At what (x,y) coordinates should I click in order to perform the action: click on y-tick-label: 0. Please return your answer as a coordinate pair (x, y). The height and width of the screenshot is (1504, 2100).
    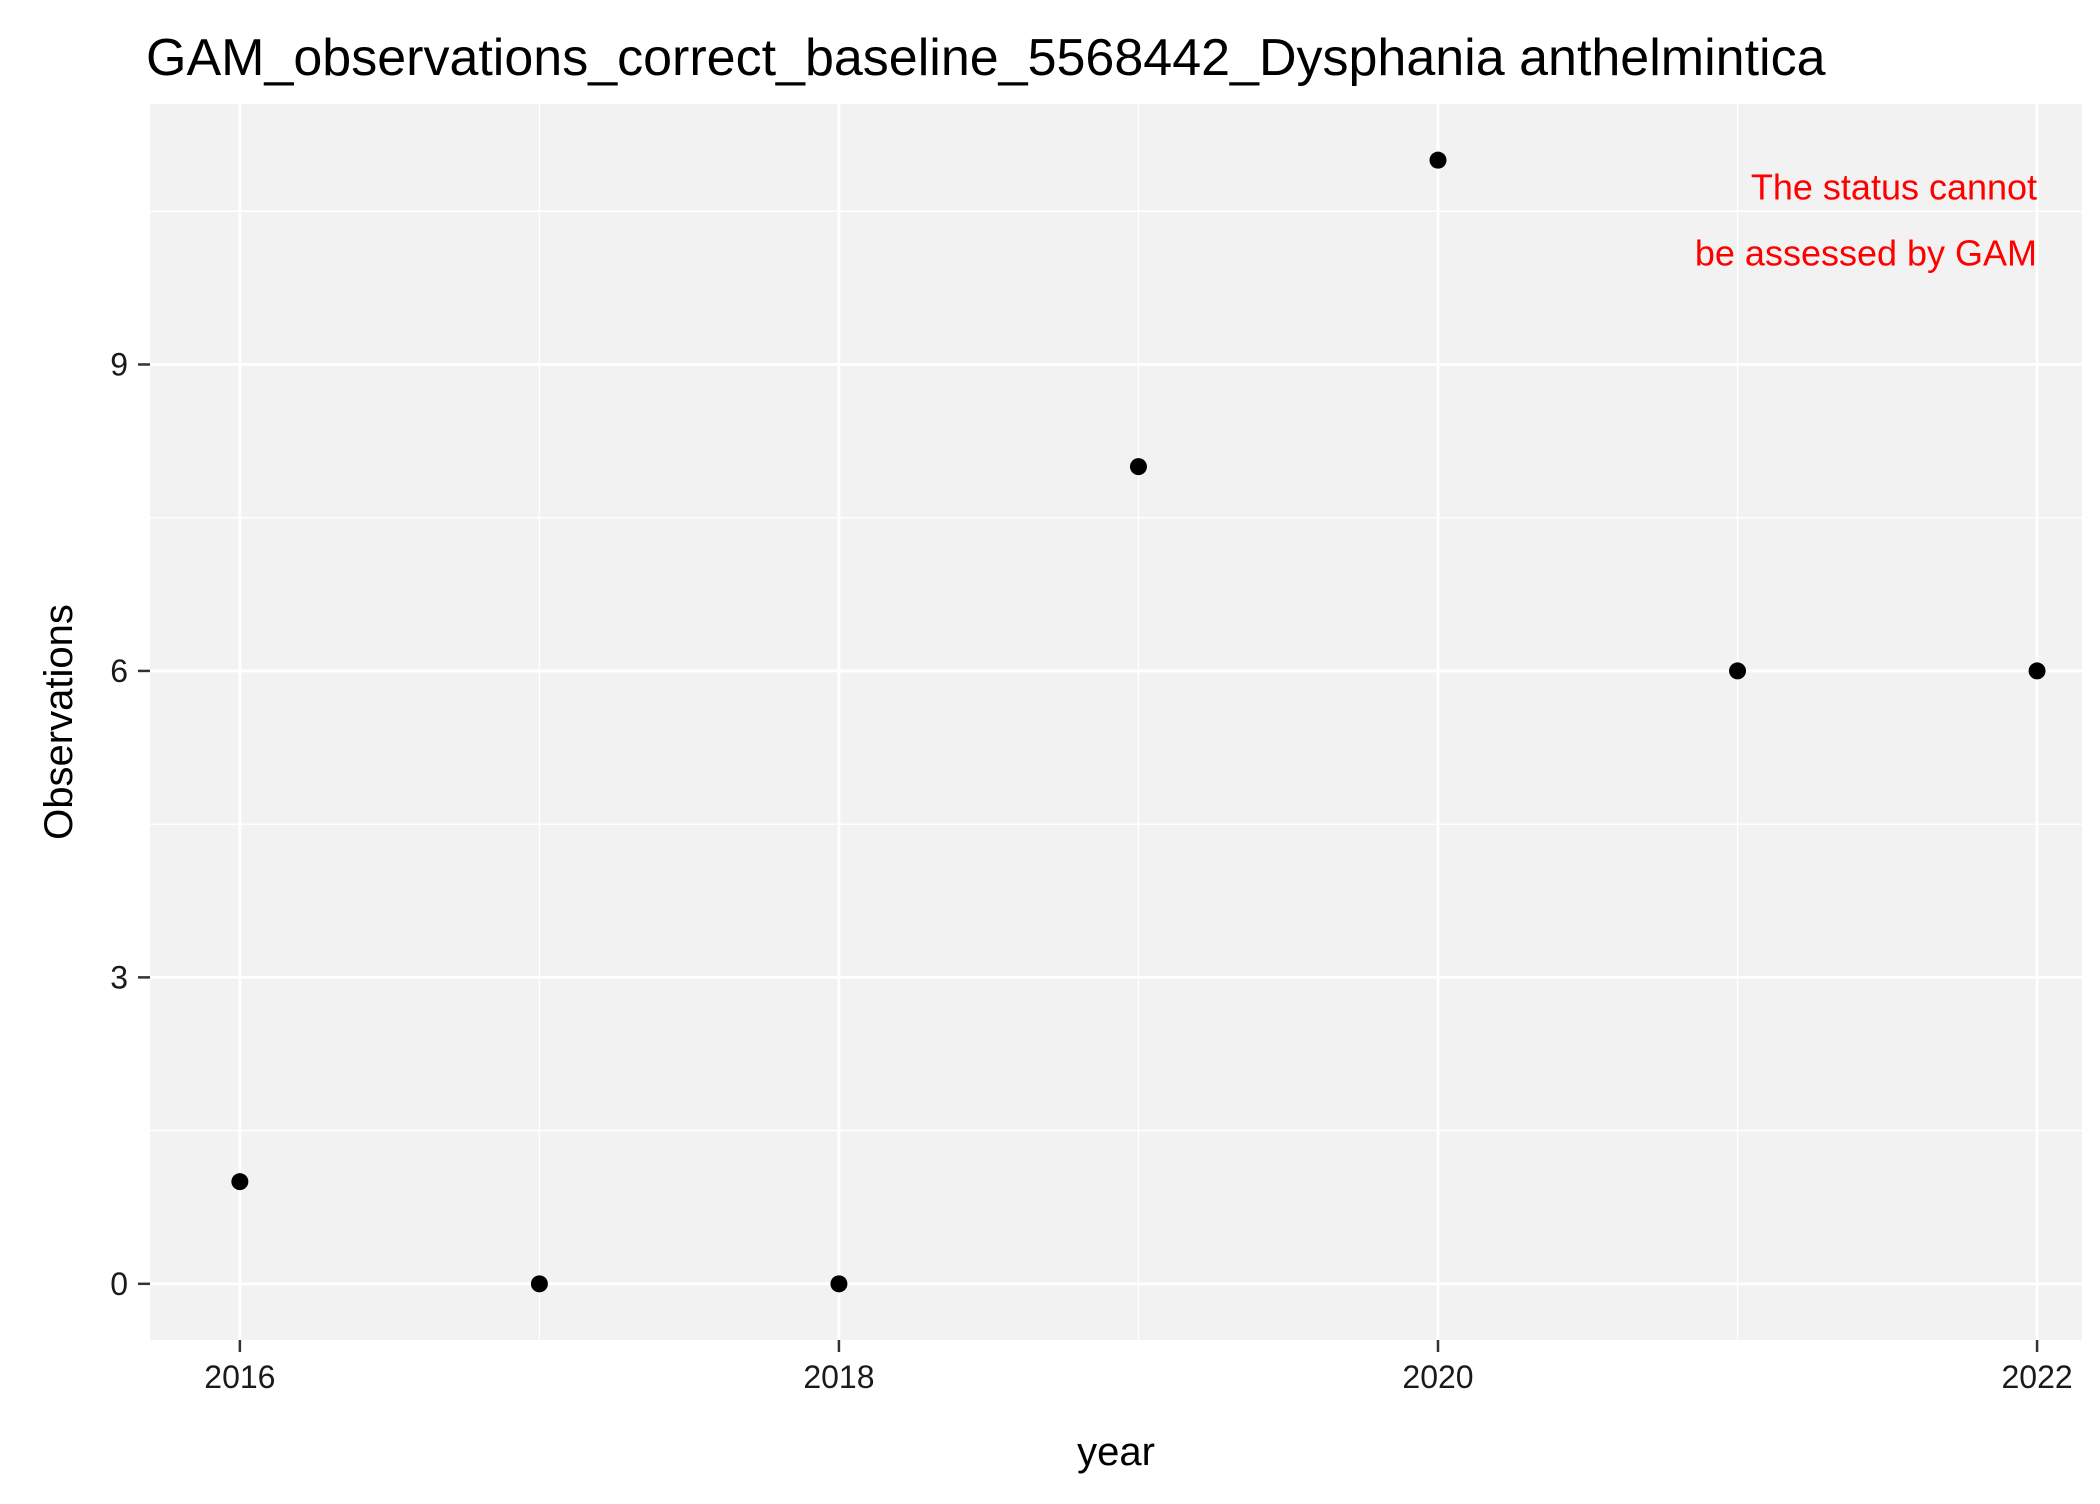
    Looking at the image, I should click on (119, 1284).